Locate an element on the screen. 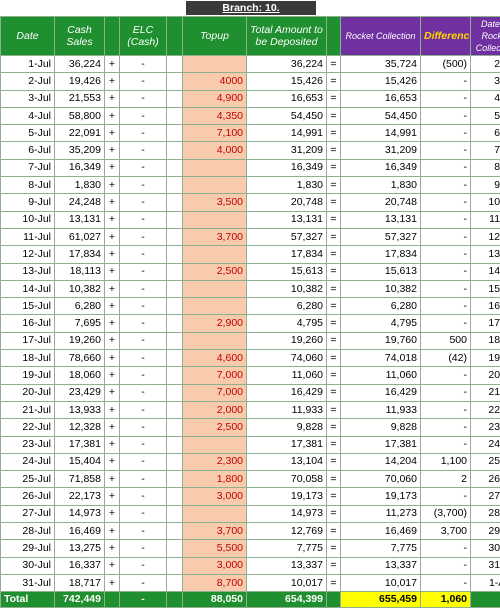 The image size is (500, 608). cell-total: 54,450 is located at coordinates (287, 115).